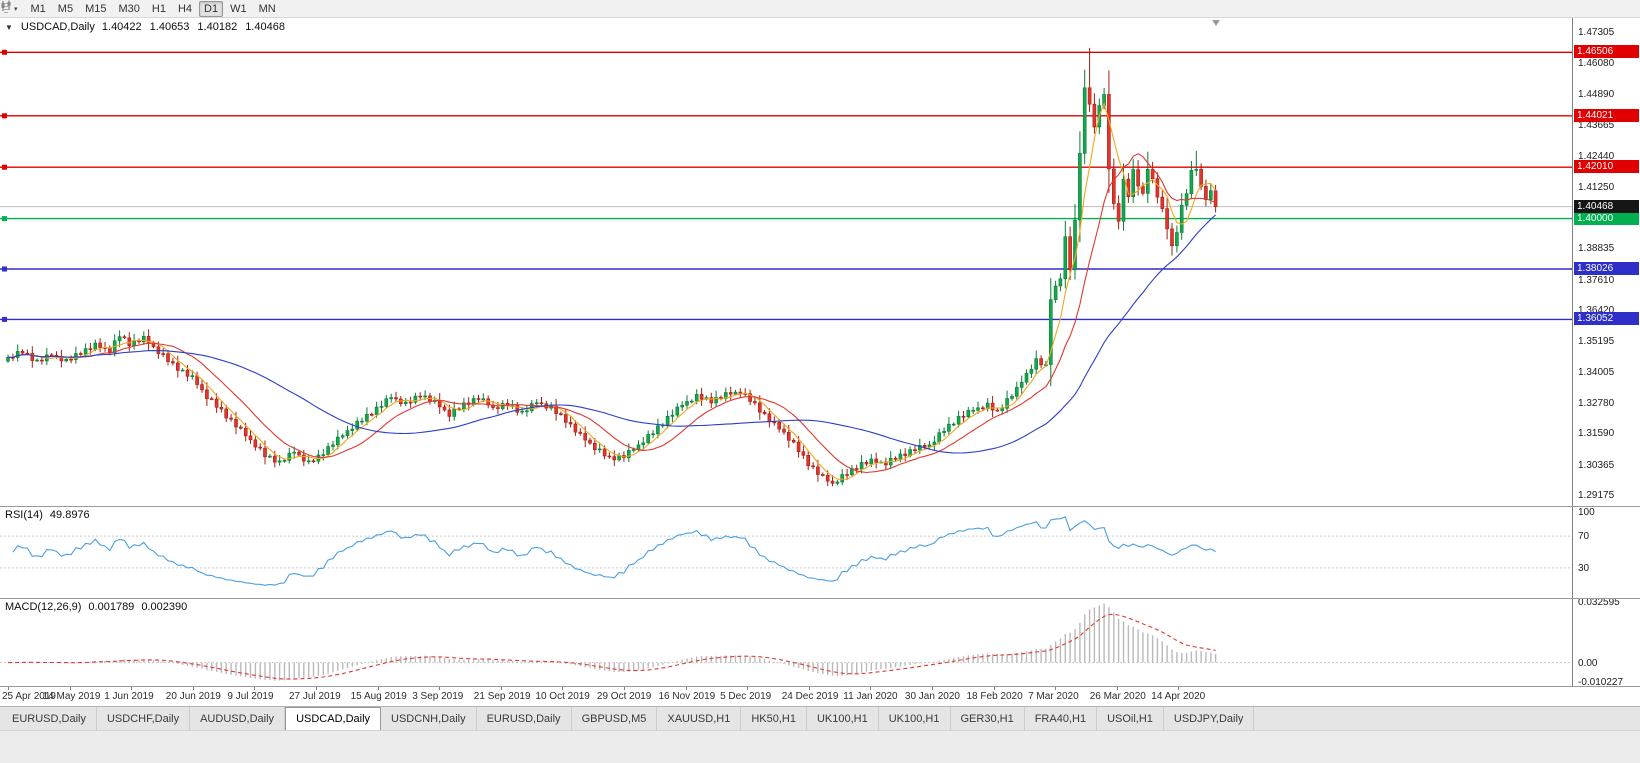 This screenshot has height=763, width=1640. What do you see at coordinates (16, 9) in the screenshot?
I see `chevron-down-icon: ▾` at bounding box center [16, 9].